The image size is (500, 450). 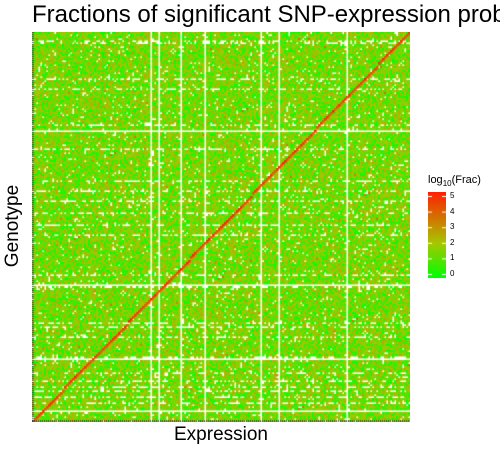 I want to click on legend-tick-label: 4, so click(x=452, y=212).